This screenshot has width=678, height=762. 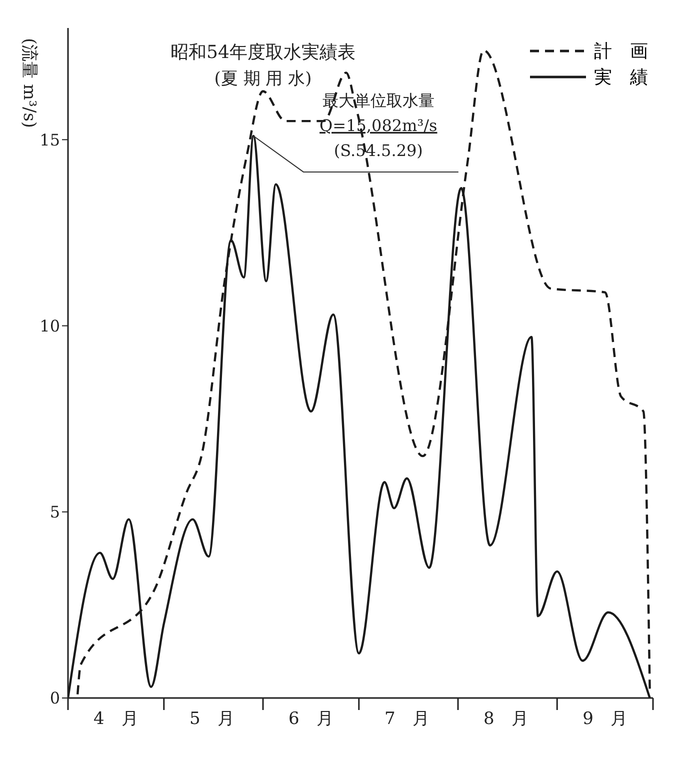 What do you see at coordinates (379, 125) in the screenshot?
I see `annotation: 最大単位取水量 Q=15,082m³/s (S.54.5.29)` at bounding box center [379, 125].